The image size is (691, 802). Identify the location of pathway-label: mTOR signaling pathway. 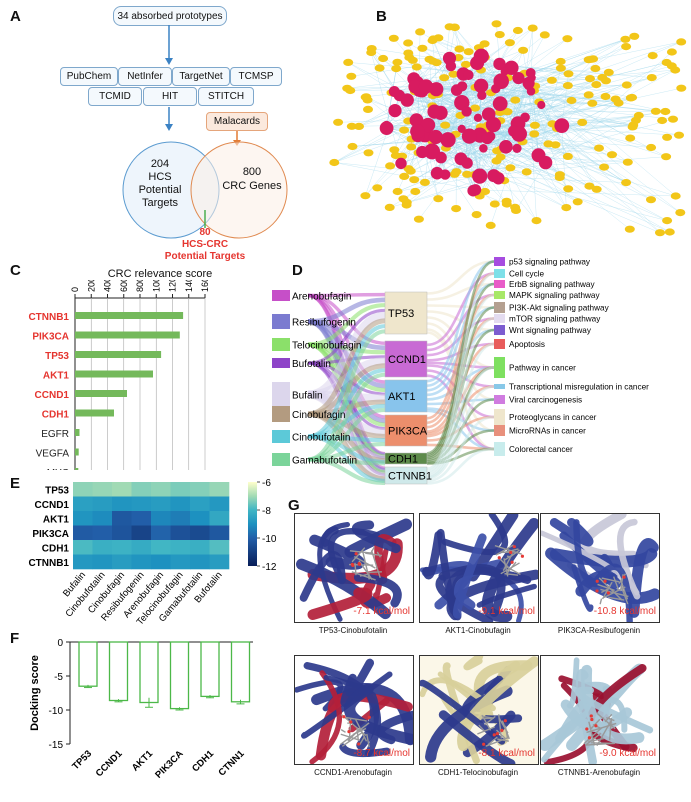
(555, 319).